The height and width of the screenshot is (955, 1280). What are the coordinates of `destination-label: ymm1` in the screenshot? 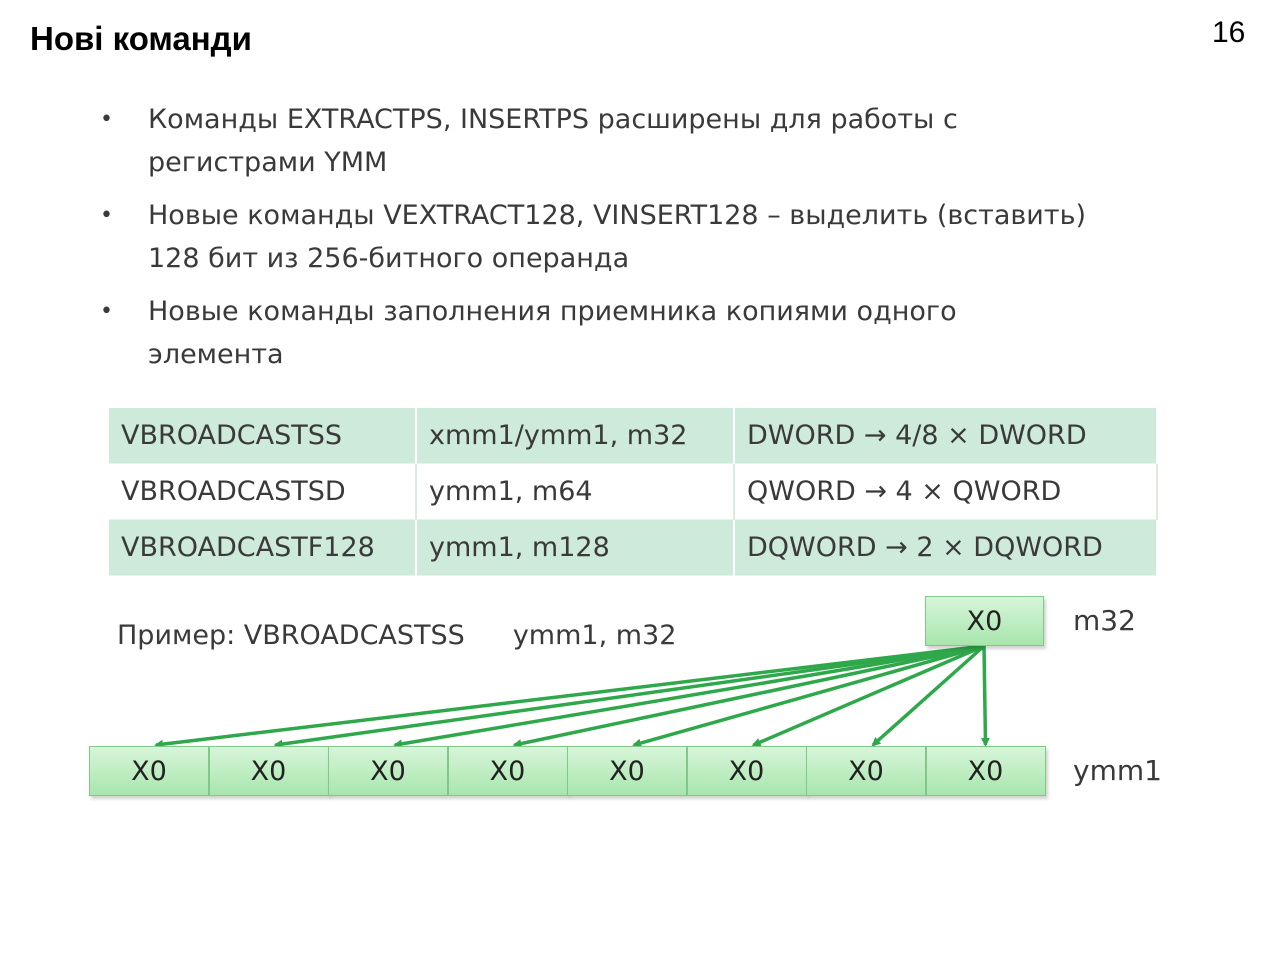 It's located at (1117, 770).